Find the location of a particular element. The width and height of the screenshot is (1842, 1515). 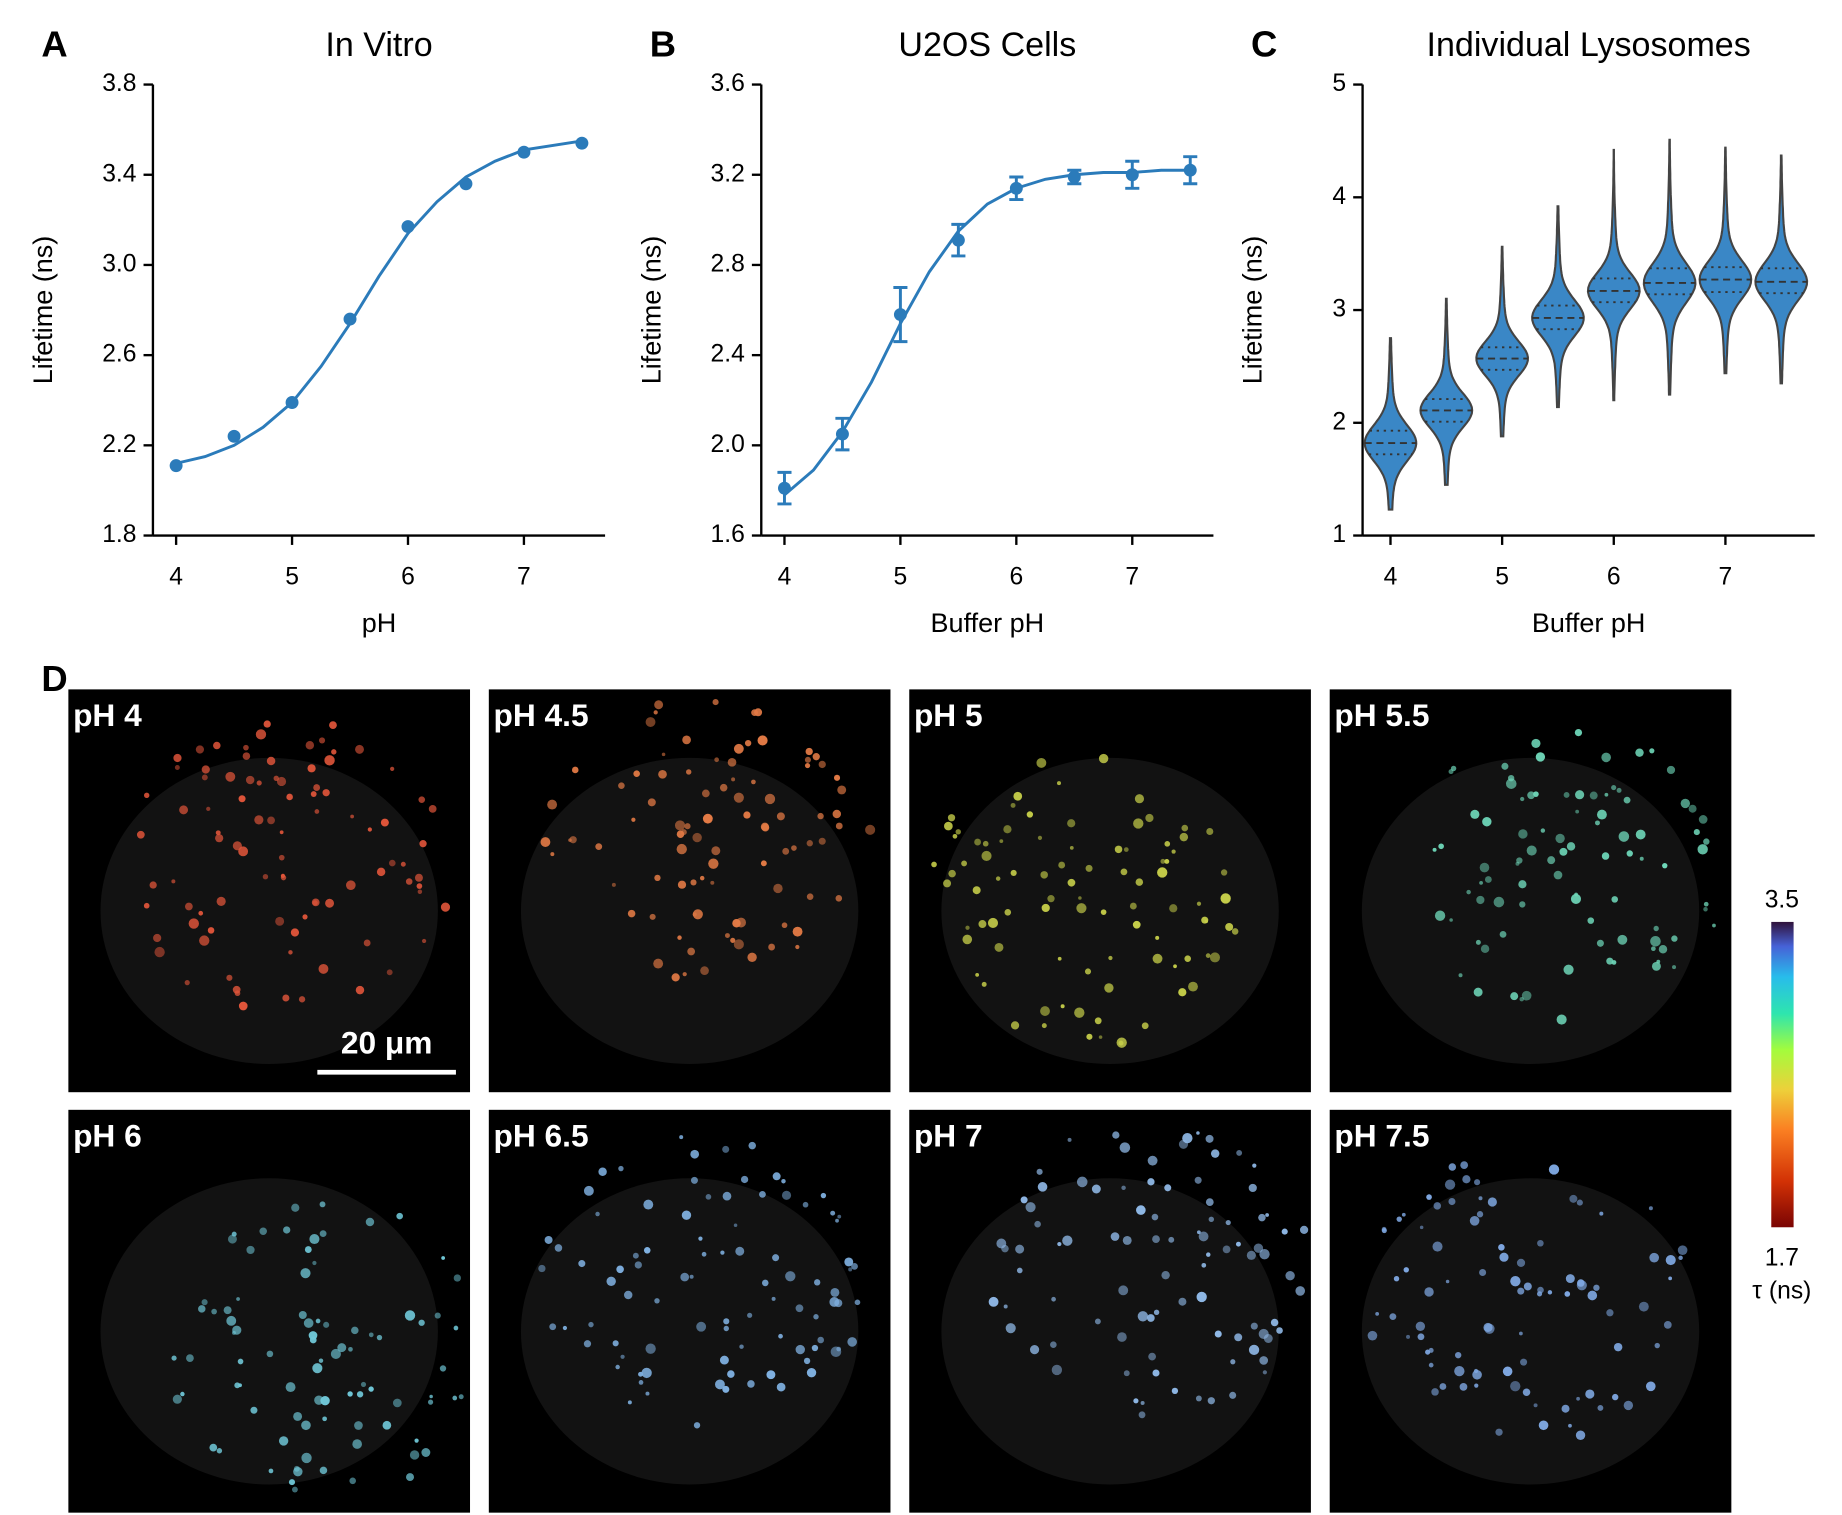

cell-outline is located at coordinates (1110, 911).